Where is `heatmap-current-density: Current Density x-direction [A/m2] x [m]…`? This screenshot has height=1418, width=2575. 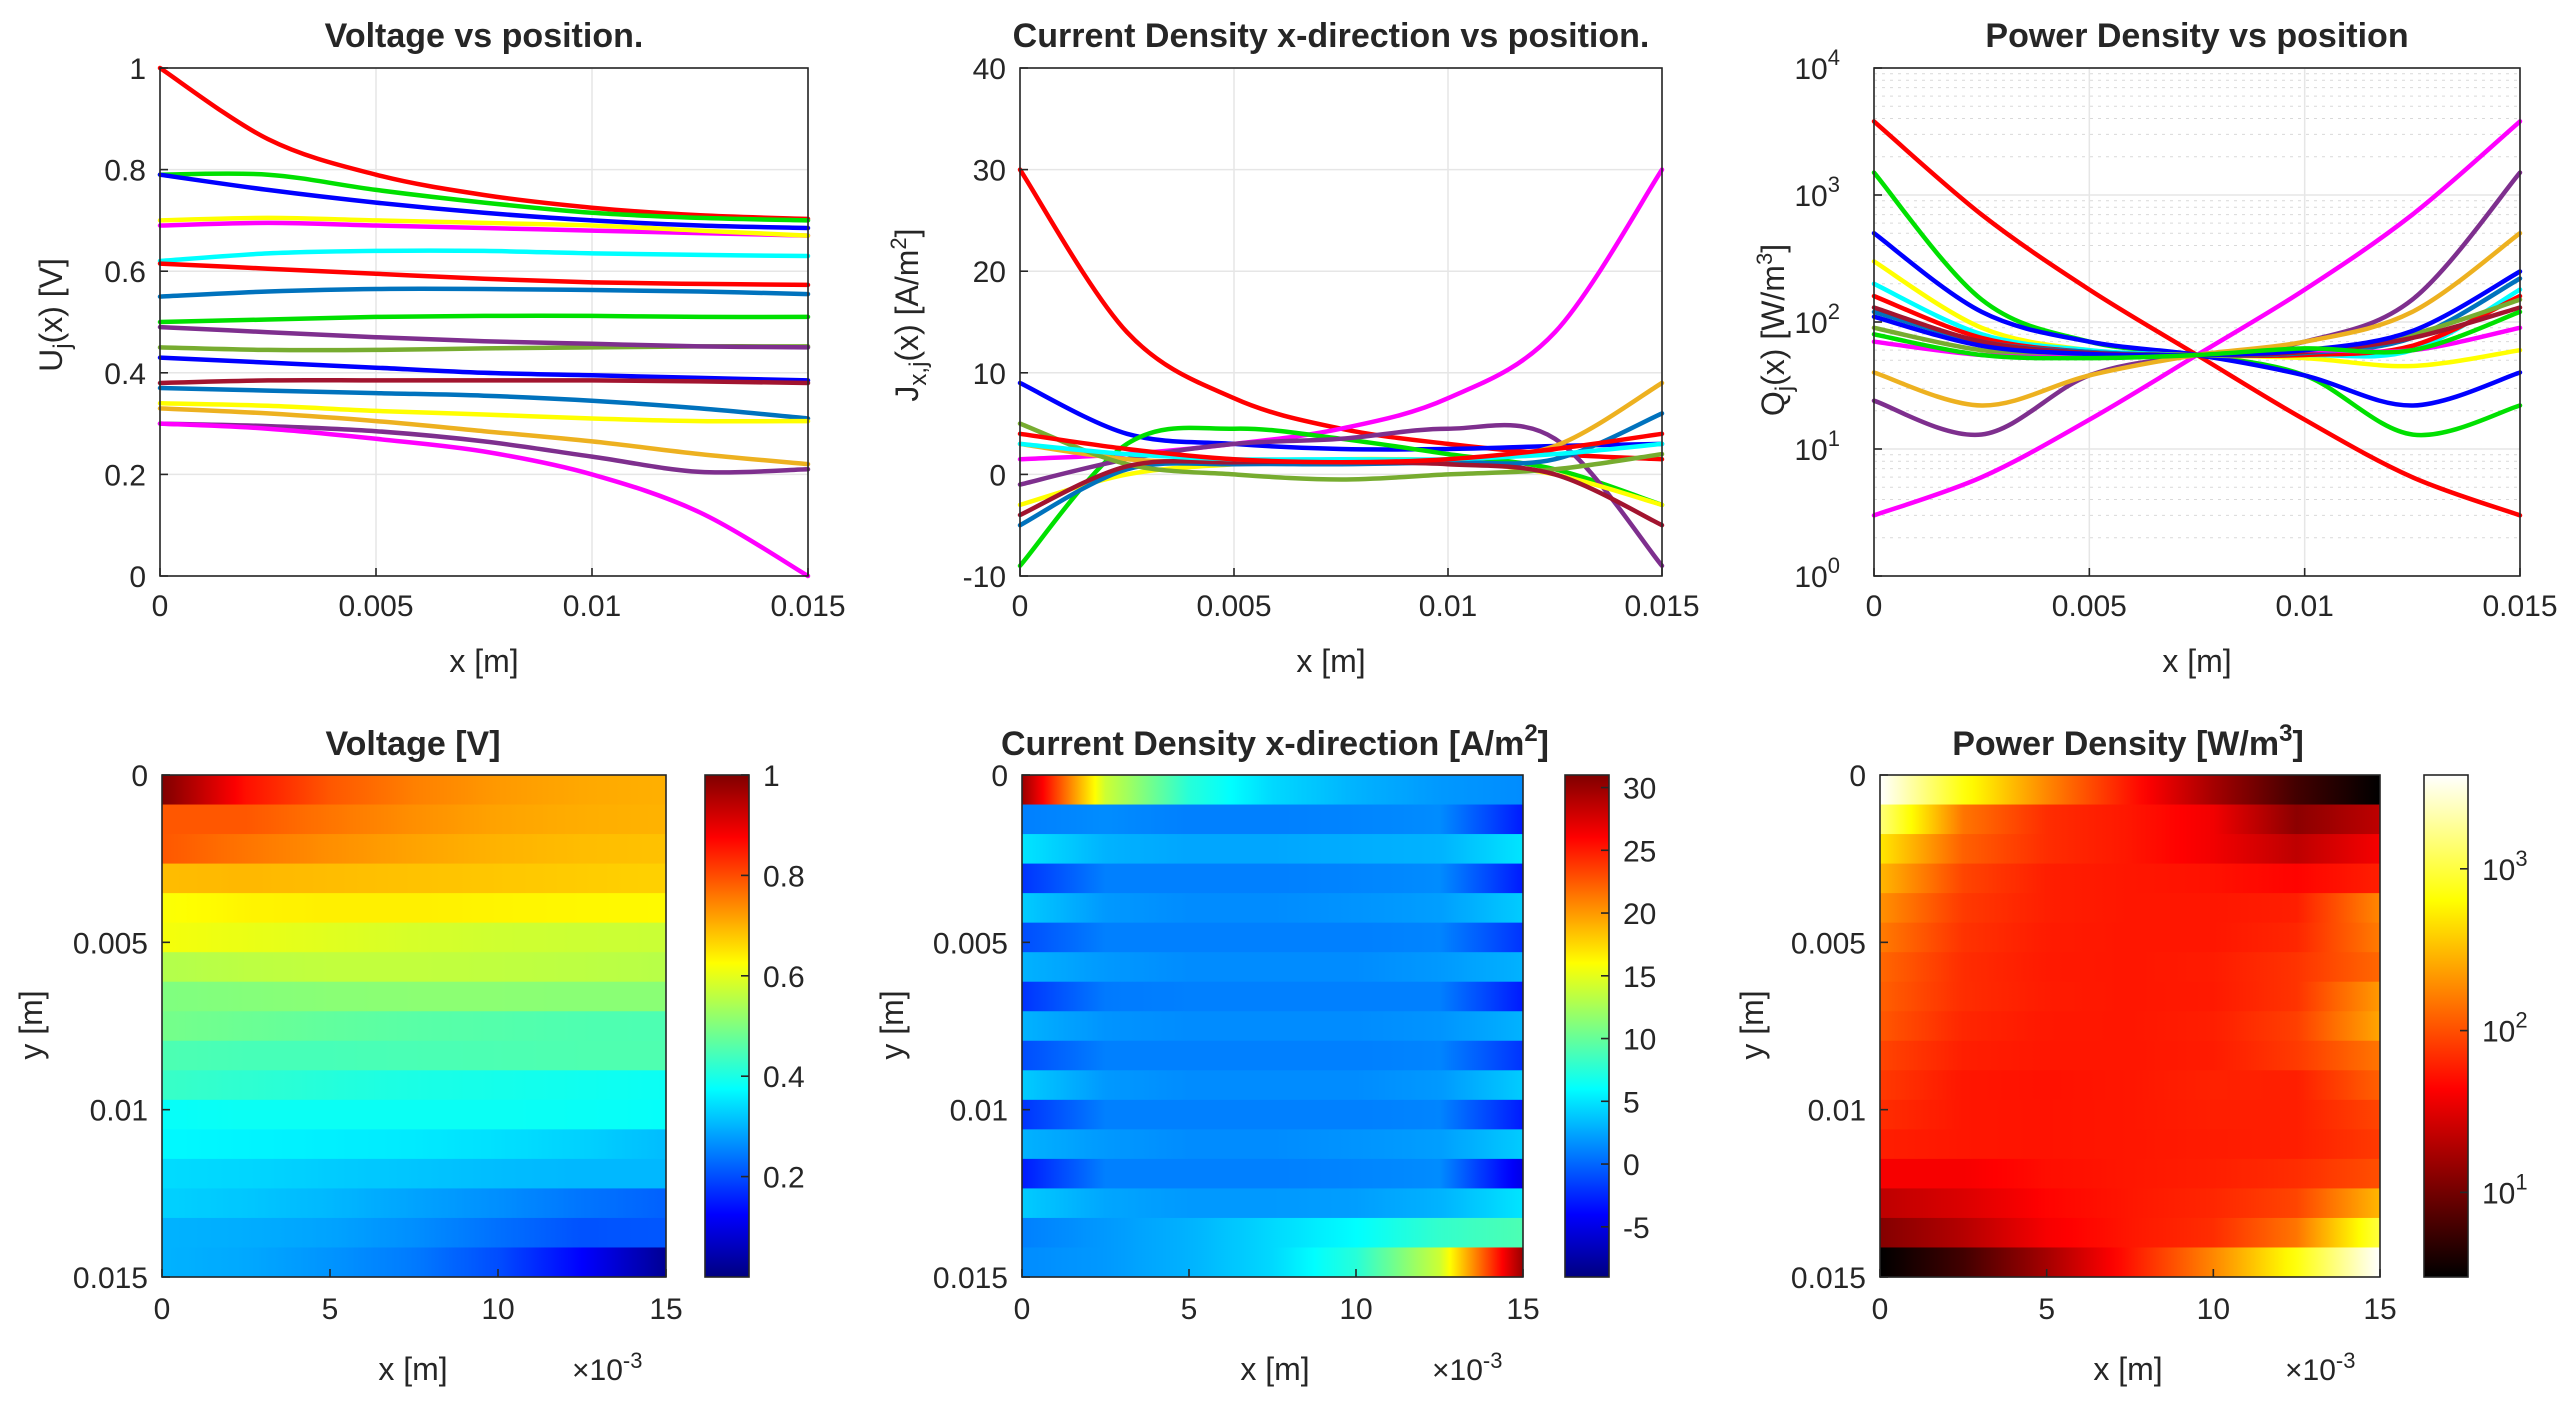 heatmap-current-density: Current Density x-direction [A/m2] x [m]… is located at coordinates (1265, 1053).